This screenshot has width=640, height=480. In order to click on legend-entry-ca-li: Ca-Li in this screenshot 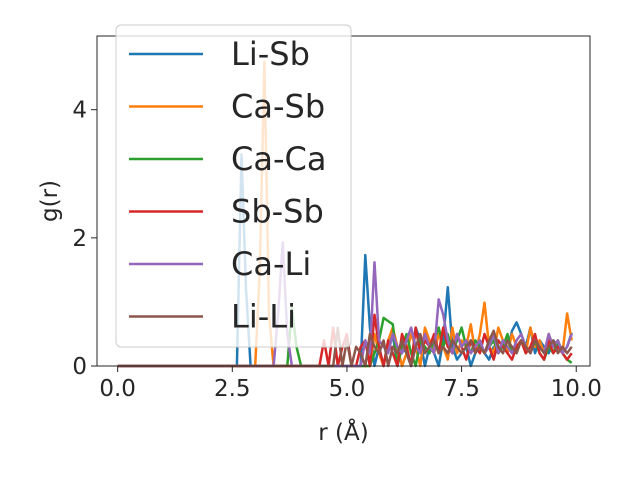, I will do `click(220, 264)`.